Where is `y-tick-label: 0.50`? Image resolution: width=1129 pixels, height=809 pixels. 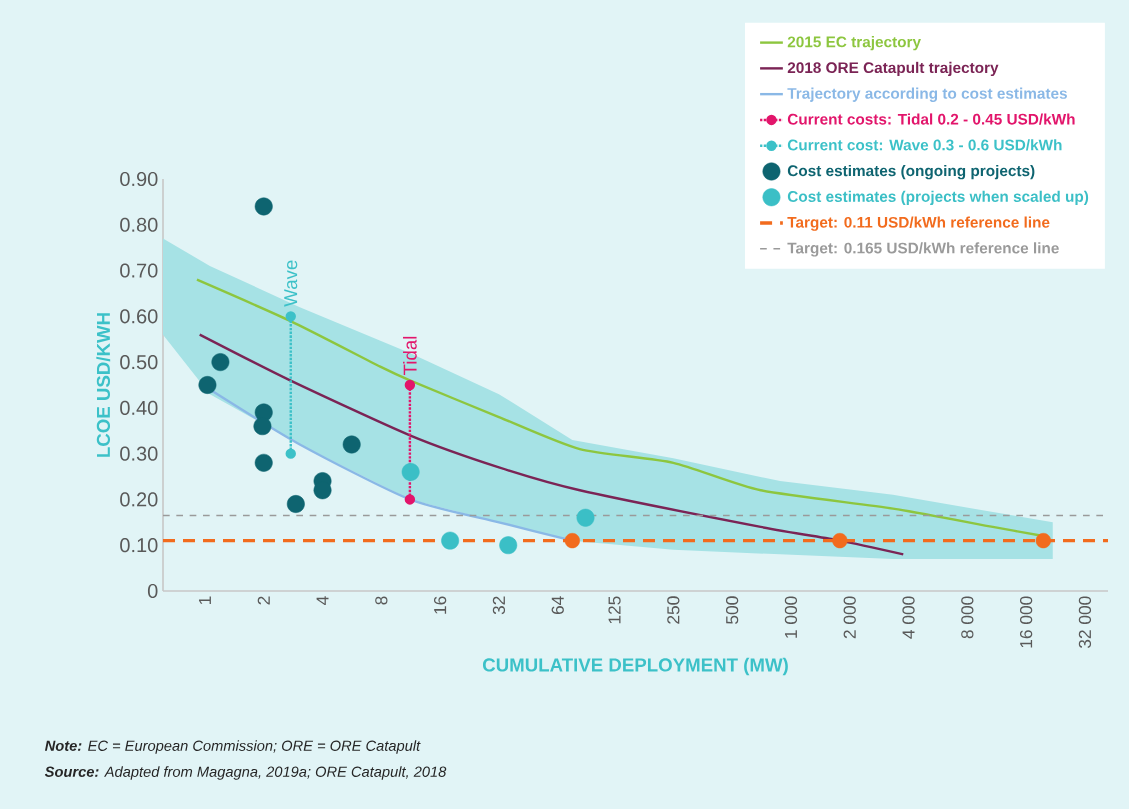
y-tick-label: 0.50 is located at coordinates (139, 362).